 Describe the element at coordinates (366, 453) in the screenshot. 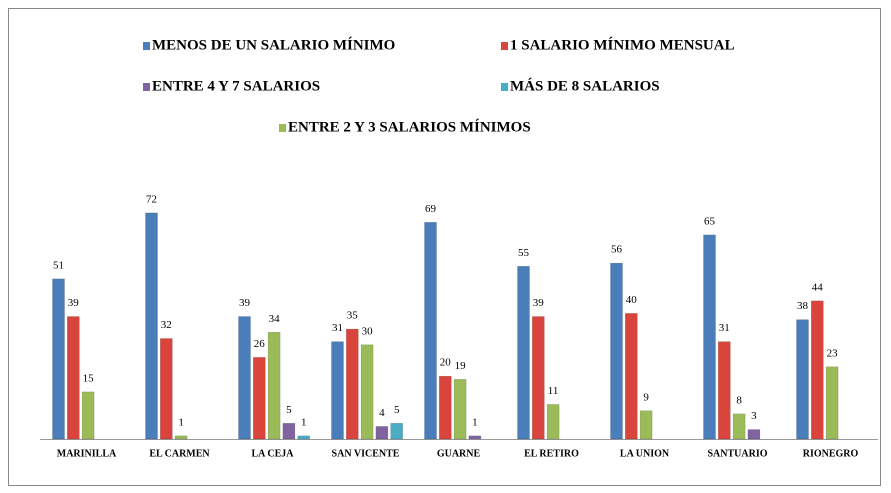

I see `x-tick-label: SAN VICENTE` at that location.